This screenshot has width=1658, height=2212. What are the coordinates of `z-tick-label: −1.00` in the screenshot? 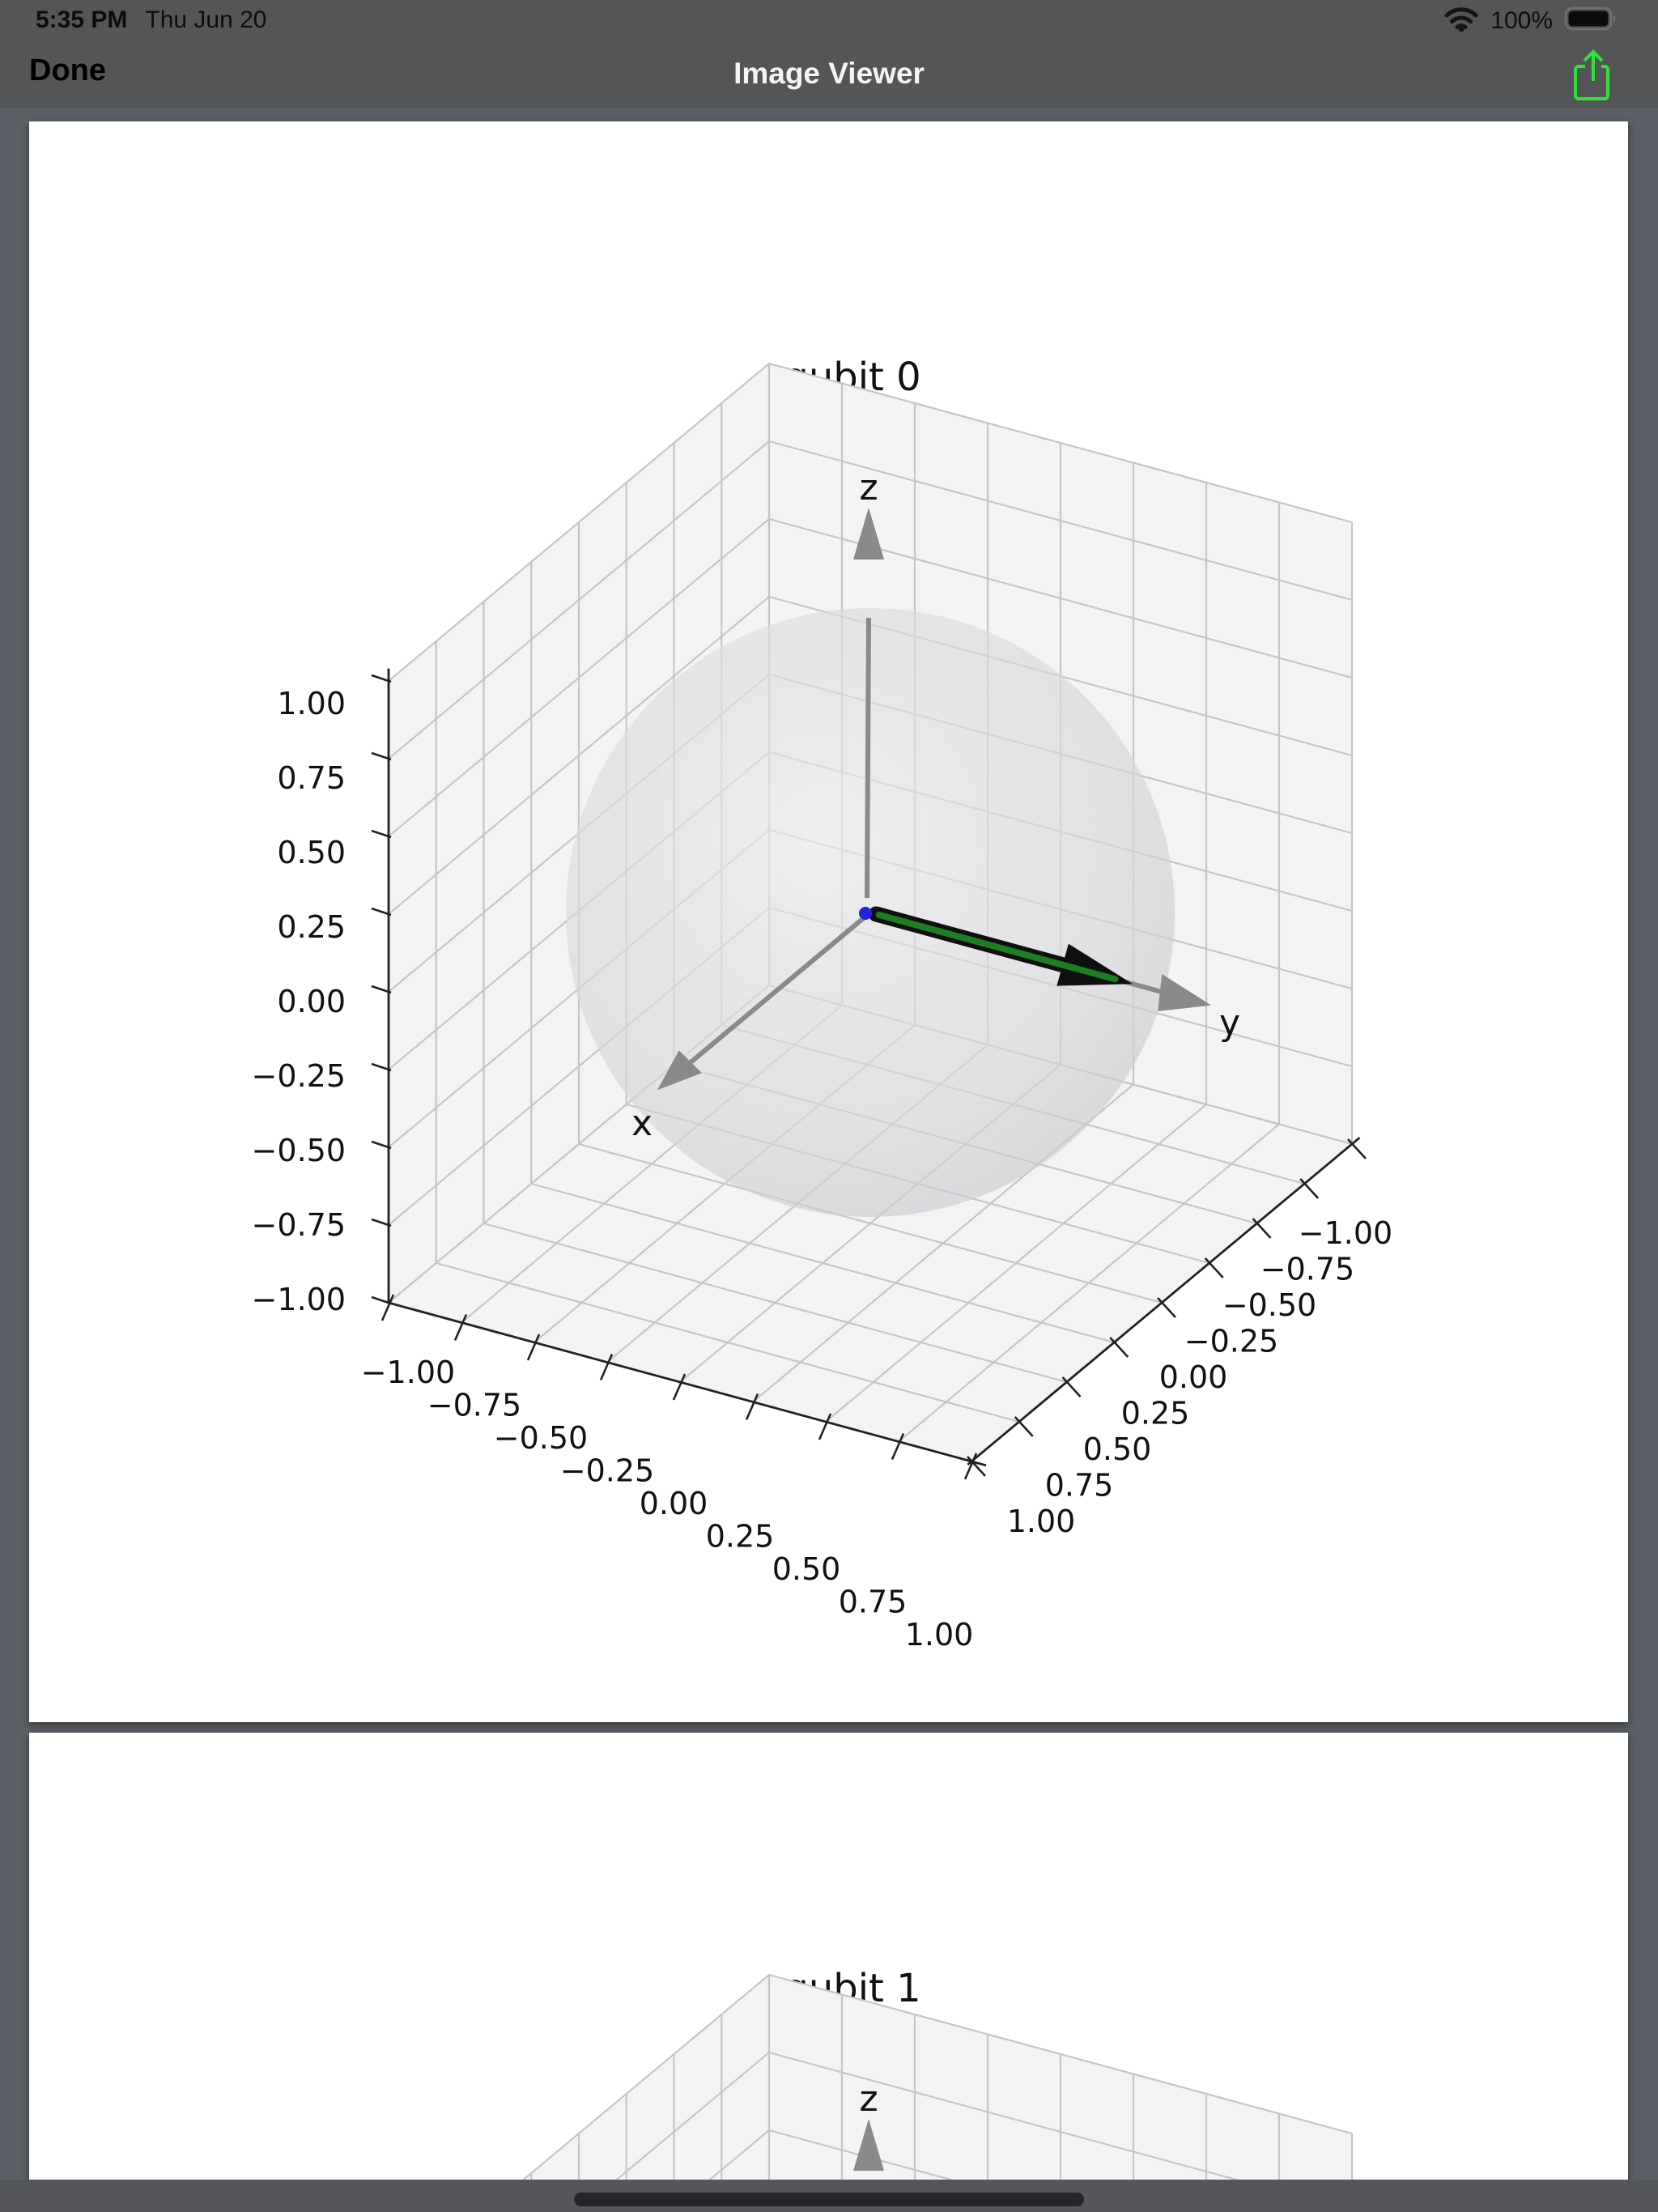 It's located at (299, 1299).